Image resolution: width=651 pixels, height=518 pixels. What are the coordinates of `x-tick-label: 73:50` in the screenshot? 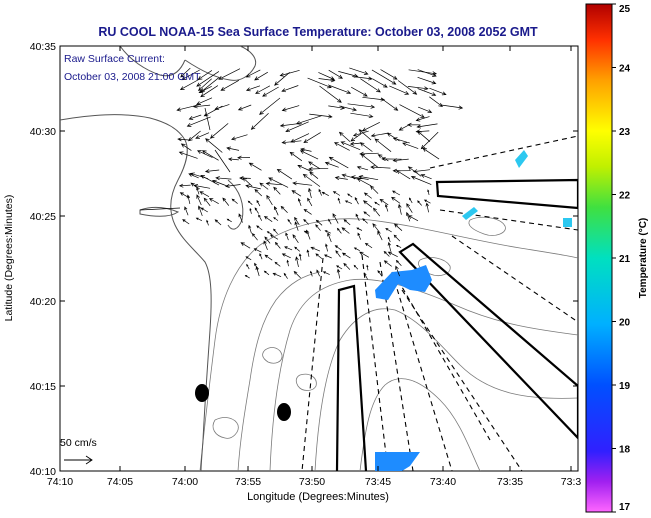 It's located at (312, 482).